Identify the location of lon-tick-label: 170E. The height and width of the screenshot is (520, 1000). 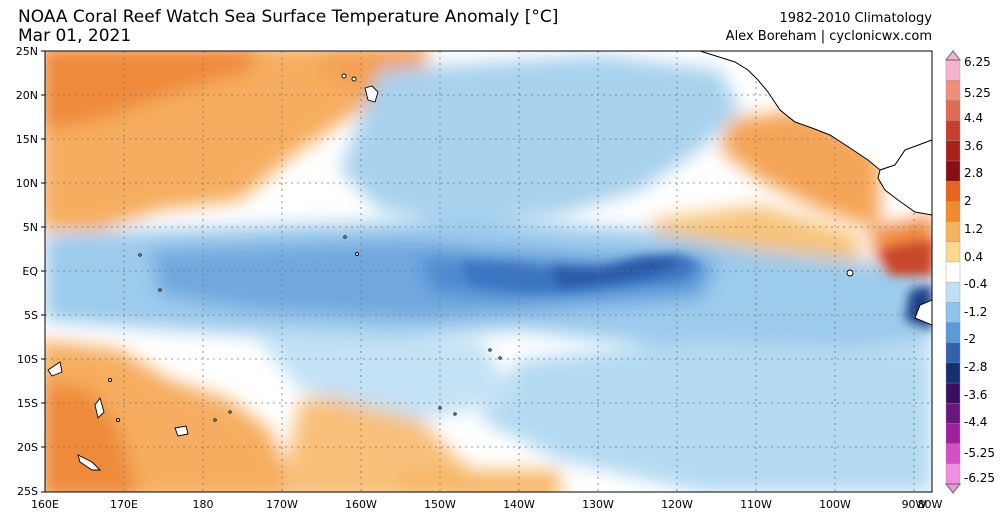
(124, 504).